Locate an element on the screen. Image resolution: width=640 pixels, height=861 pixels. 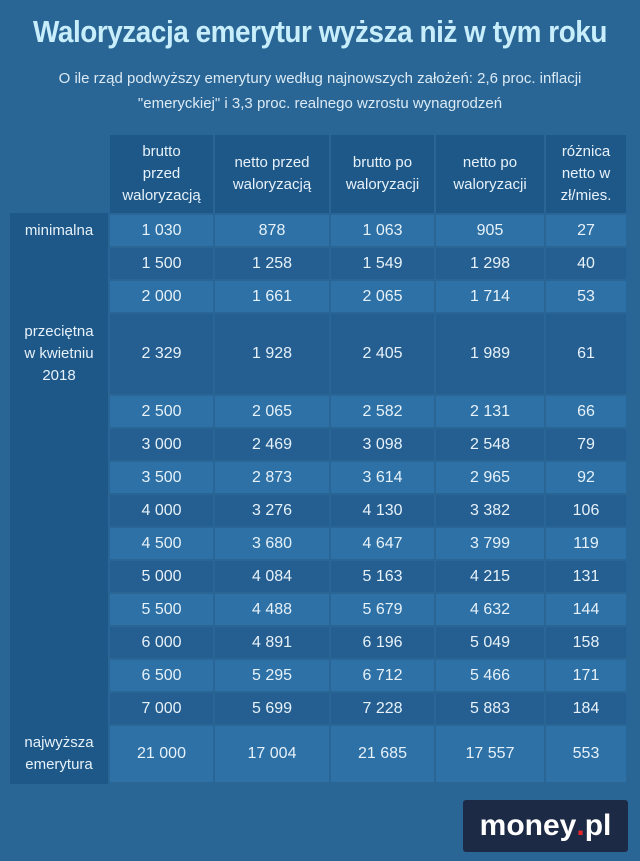
table-cell: 1 500 is located at coordinates (161, 263).